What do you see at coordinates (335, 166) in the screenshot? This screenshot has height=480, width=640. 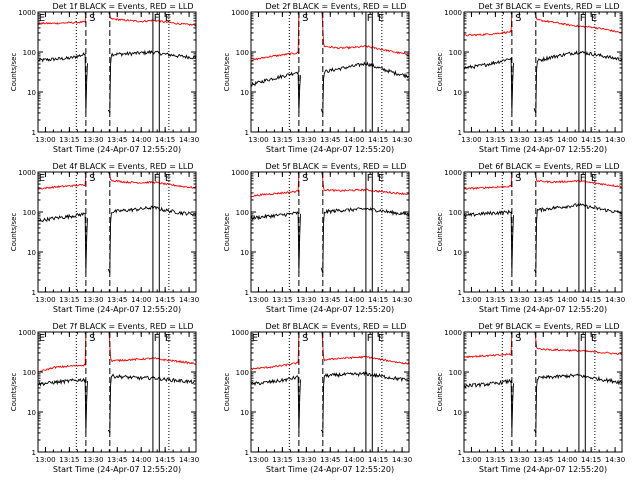 I see `chart-title: Det 5f BLACK = Events, RED = LLD` at bounding box center [335, 166].